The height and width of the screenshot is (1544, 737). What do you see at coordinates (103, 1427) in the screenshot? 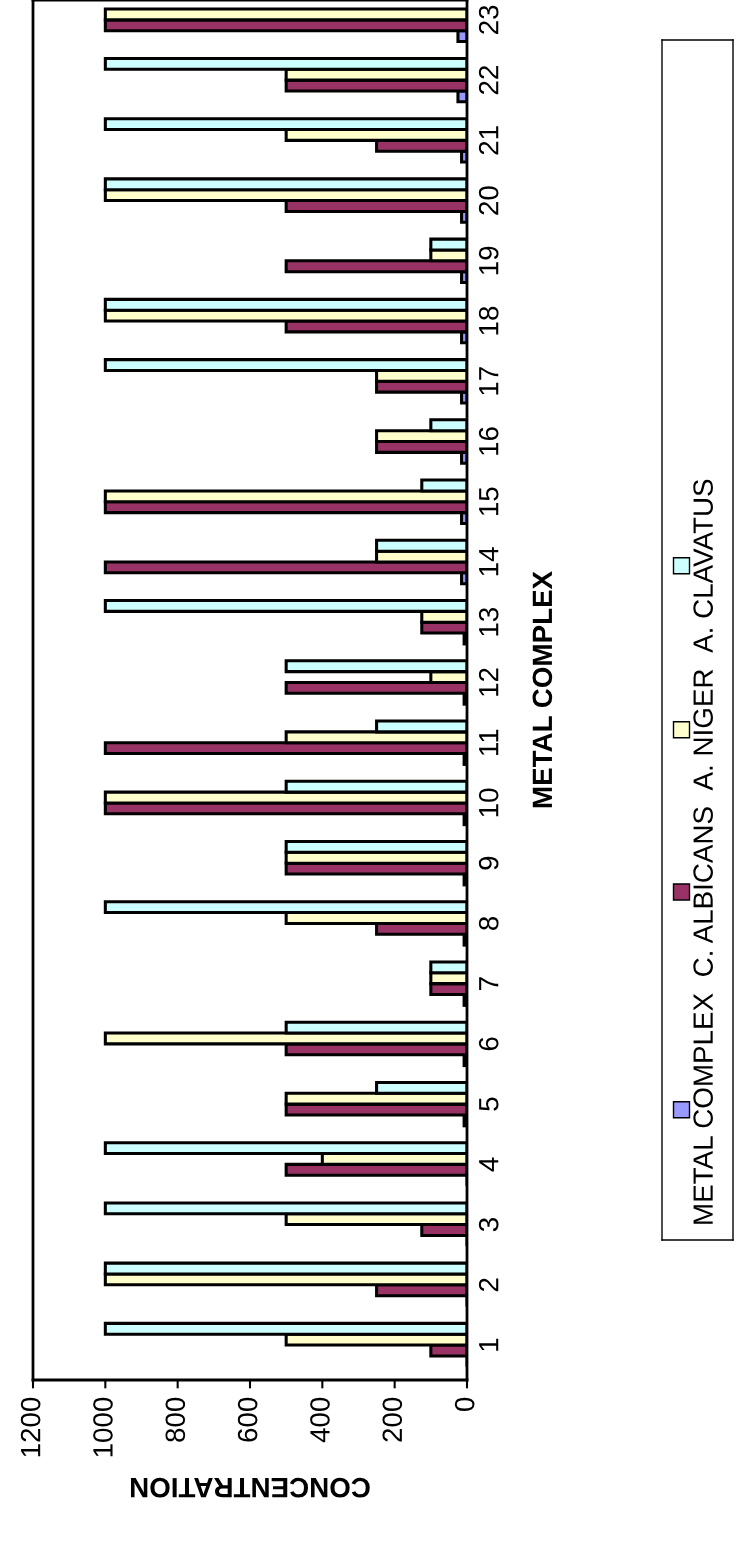
I see `x-tick-label: 1000` at bounding box center [103, 1427].